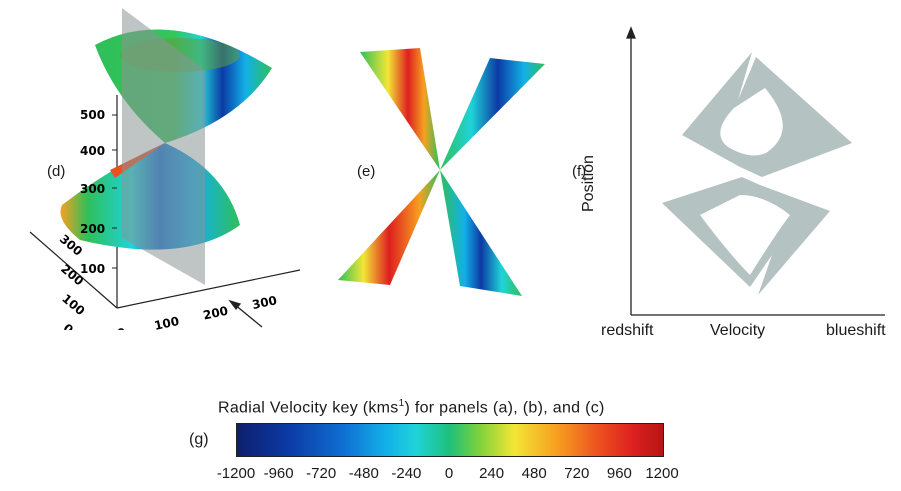  I want to click on f-lower-lobe, so click(746, 236).